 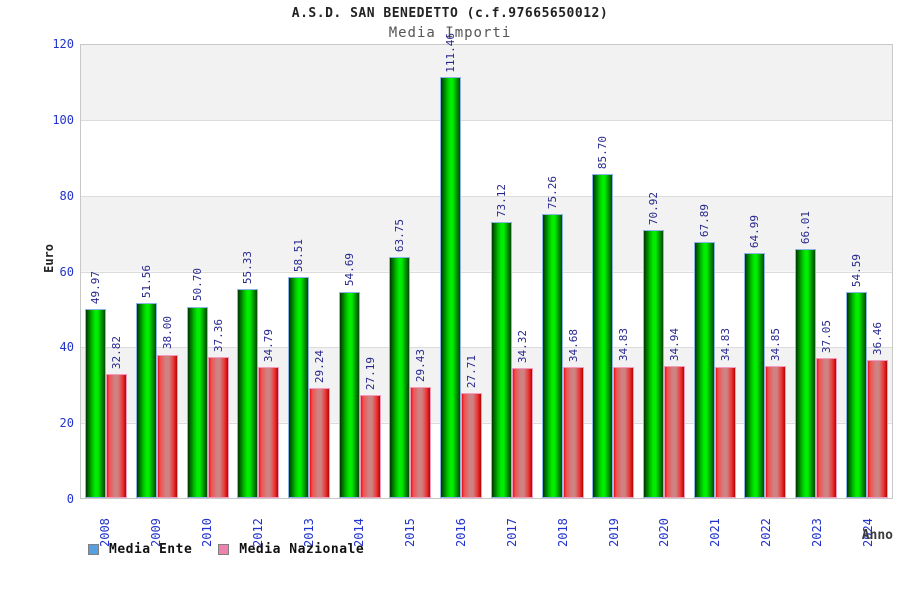 I want to click on bar-value-label: 27.19, so click(x=370, y=374).